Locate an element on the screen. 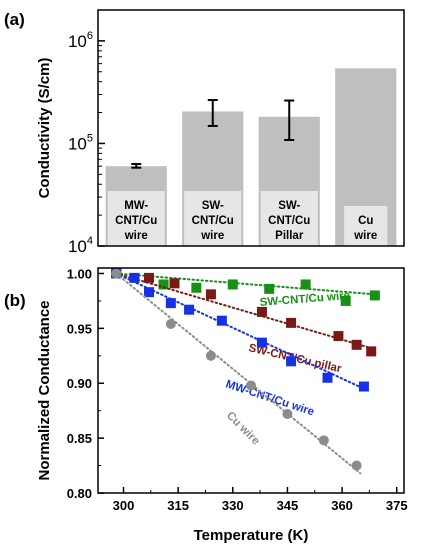 Image resolution: width=424 pixels, height=550 pixels. panel-label-b: (b) is located at coordinates (15, 300).